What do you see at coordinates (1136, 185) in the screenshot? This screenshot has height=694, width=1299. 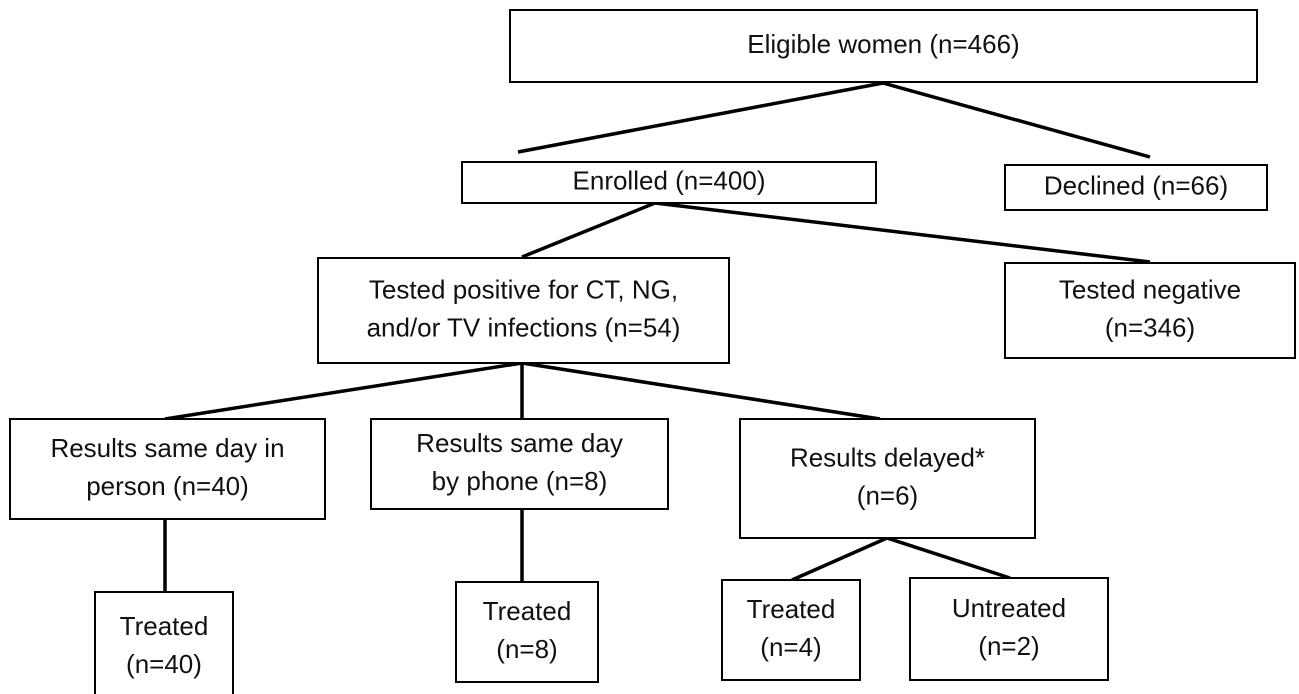 I see `node-label: Declined (n=66)` at bounding box center [1136, 185].